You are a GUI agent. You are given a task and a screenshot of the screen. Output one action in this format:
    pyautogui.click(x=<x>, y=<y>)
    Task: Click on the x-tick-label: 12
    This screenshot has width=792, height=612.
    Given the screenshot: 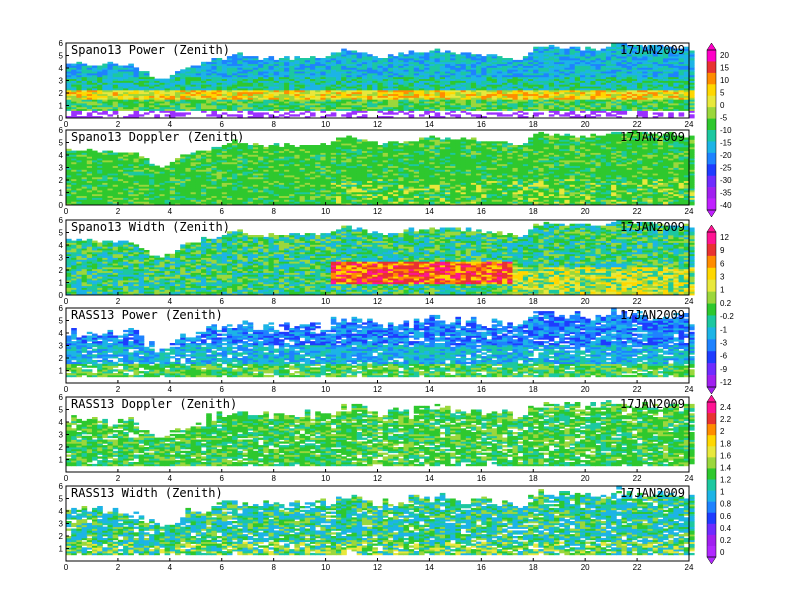 What is the action you would take?
    pyautogui.click(x=377, y=124)
    